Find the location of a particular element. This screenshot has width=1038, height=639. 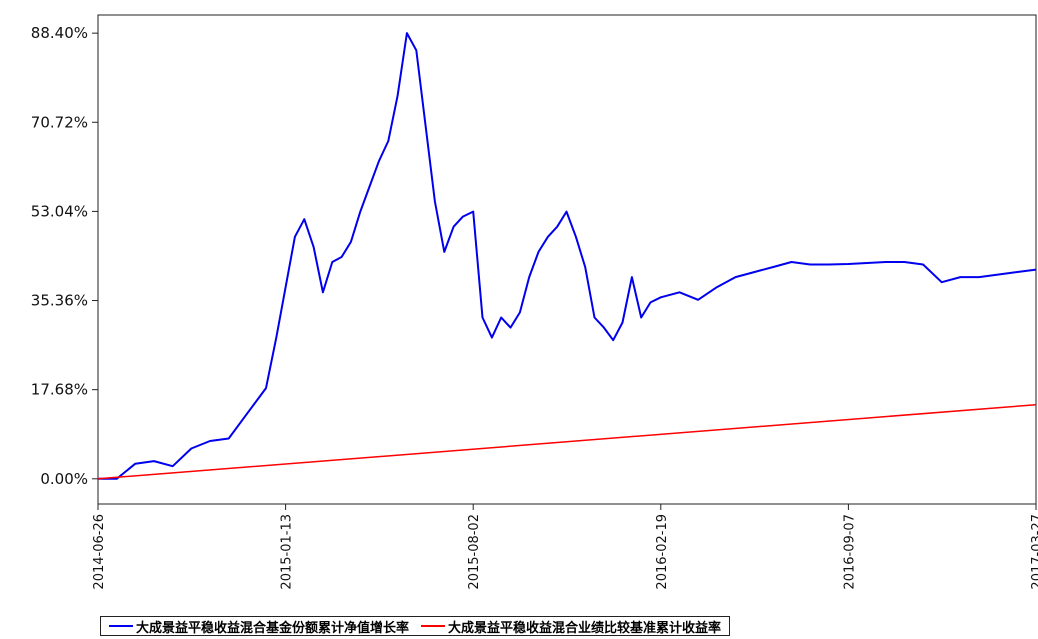

y-tick-label: 70.72% is located at coordinates (59, 122).